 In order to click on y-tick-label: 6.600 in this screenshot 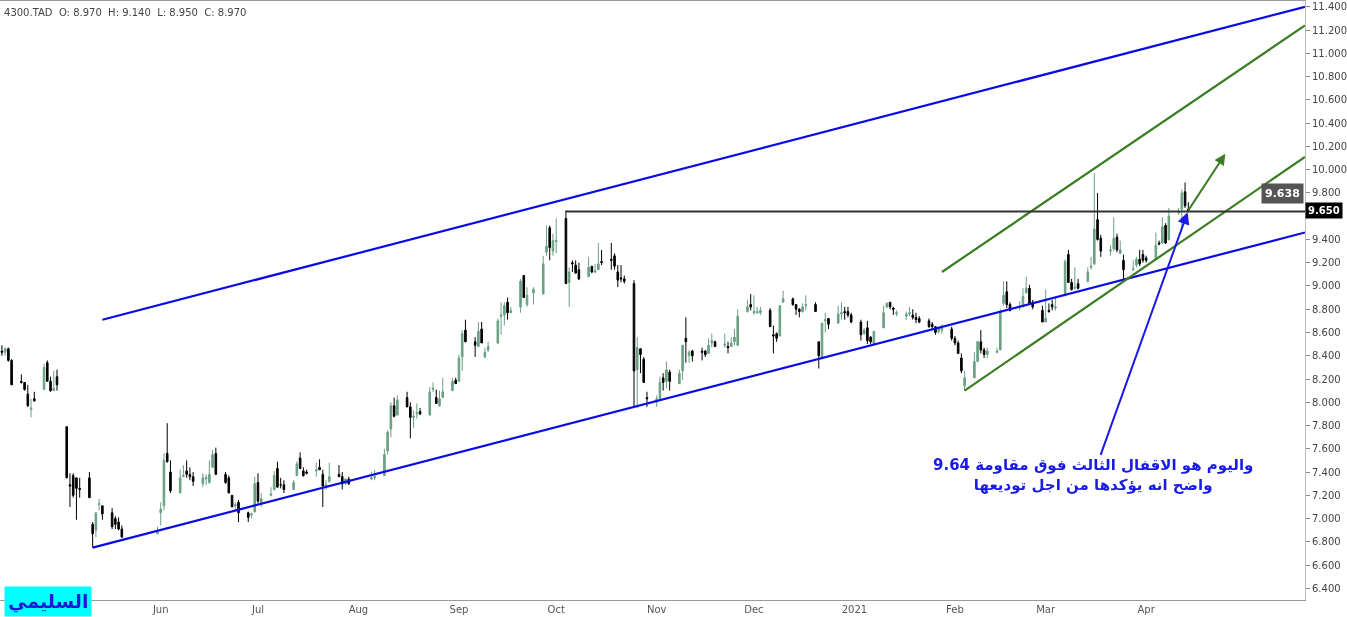, I will do `click(1326, 565)`.